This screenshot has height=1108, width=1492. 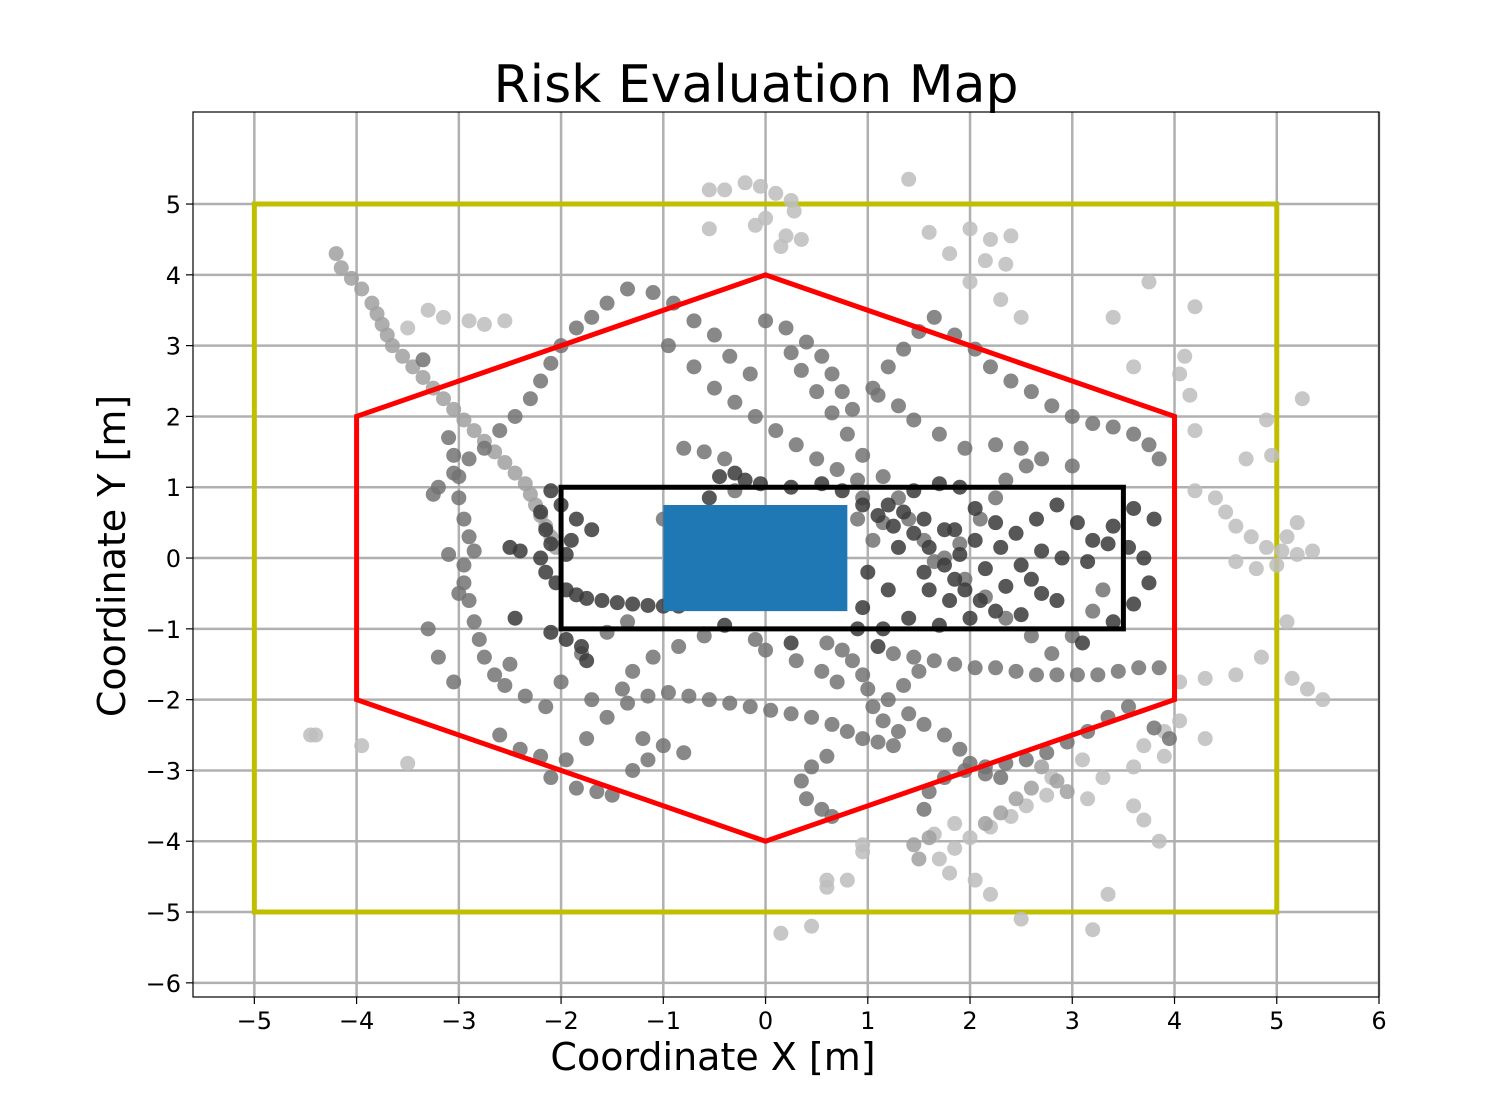 I want to click on x-tick-label: −1, so click(x=663, y=1021).